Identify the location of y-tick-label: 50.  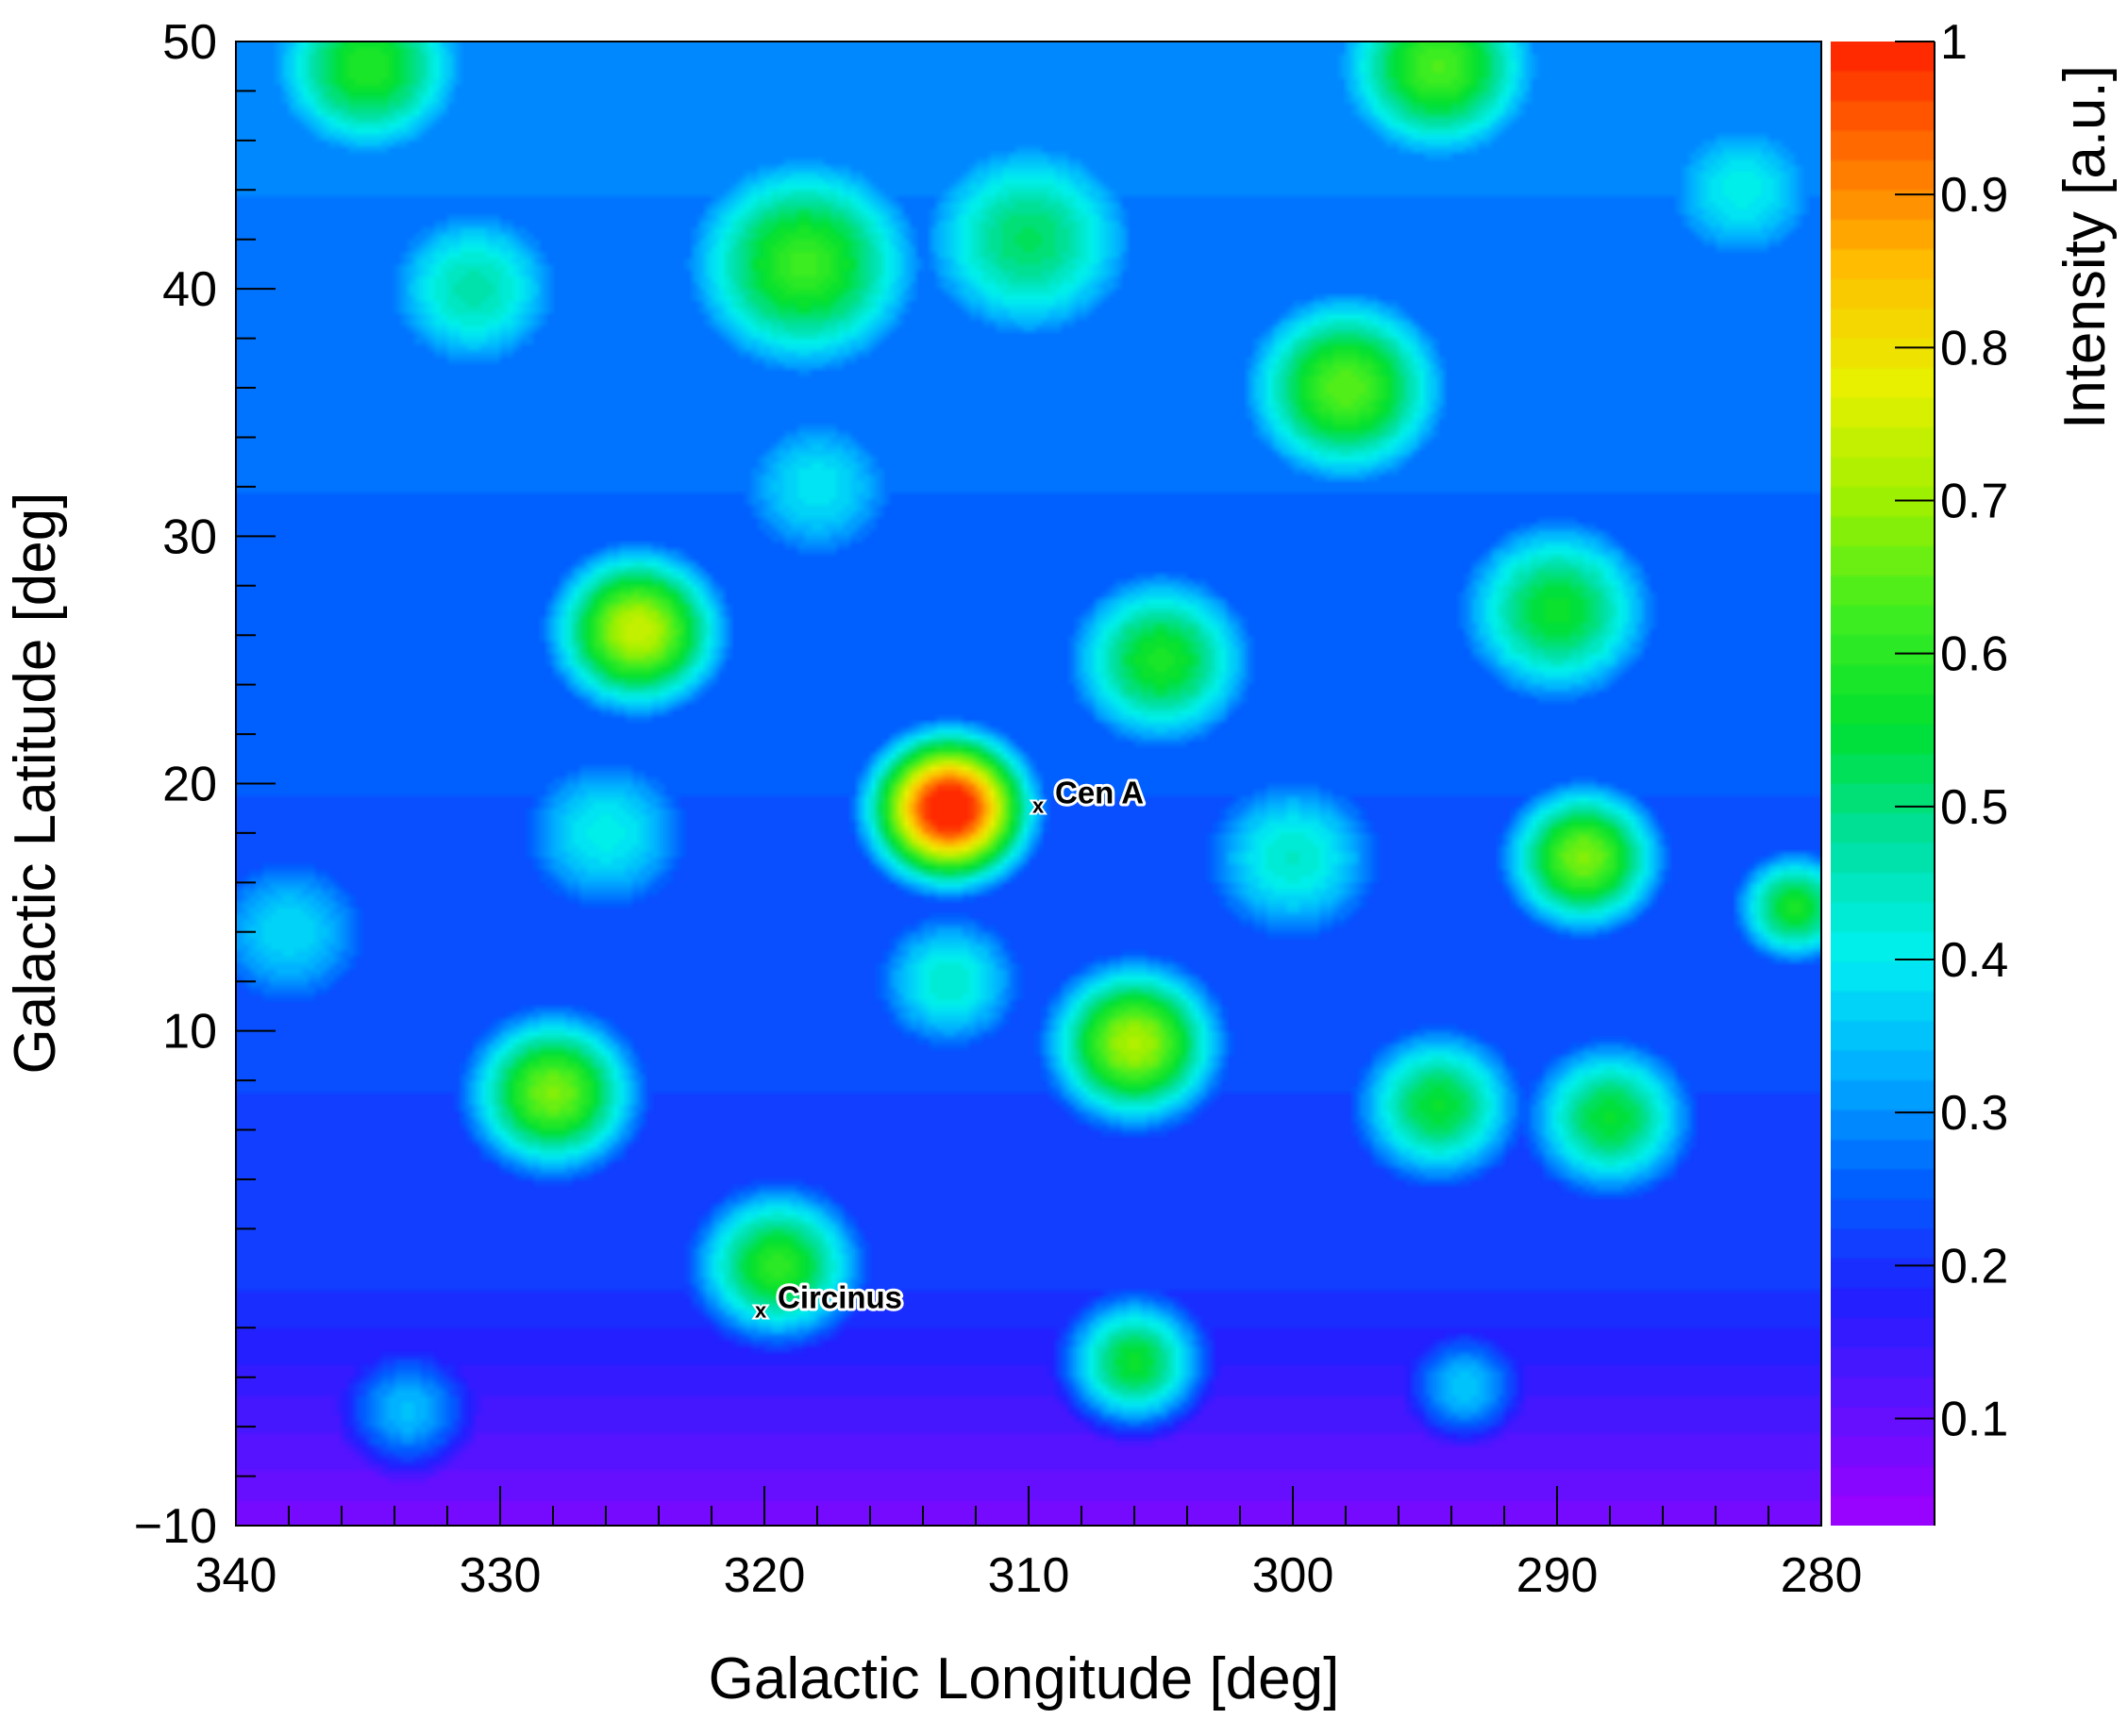
(189, 43).